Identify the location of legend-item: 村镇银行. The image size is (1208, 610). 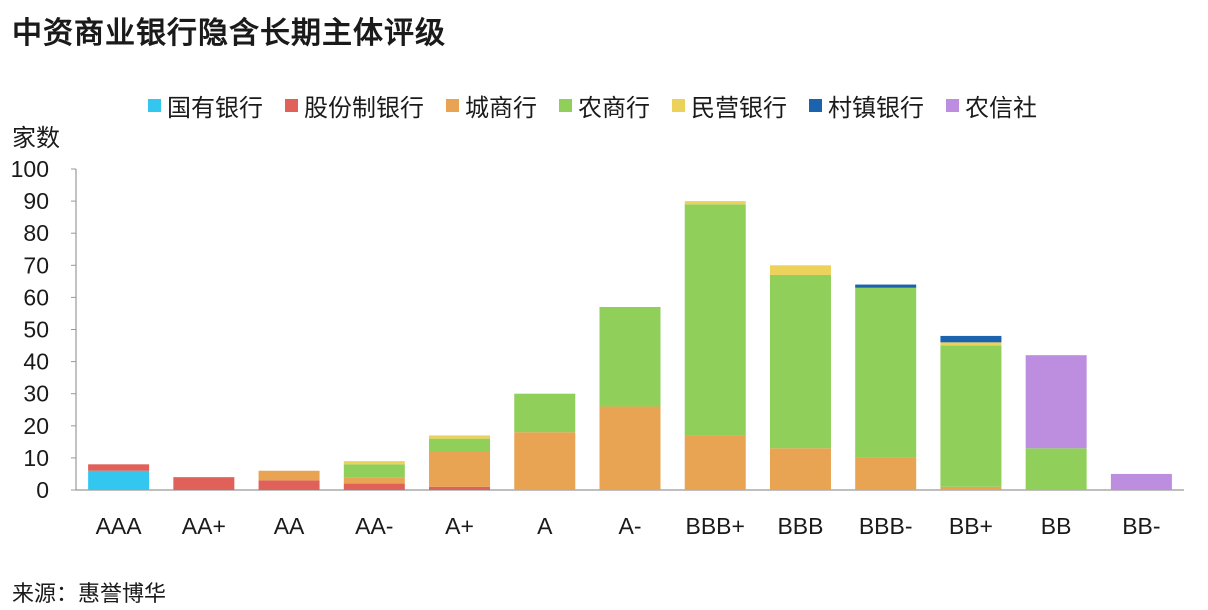
(866, 105).